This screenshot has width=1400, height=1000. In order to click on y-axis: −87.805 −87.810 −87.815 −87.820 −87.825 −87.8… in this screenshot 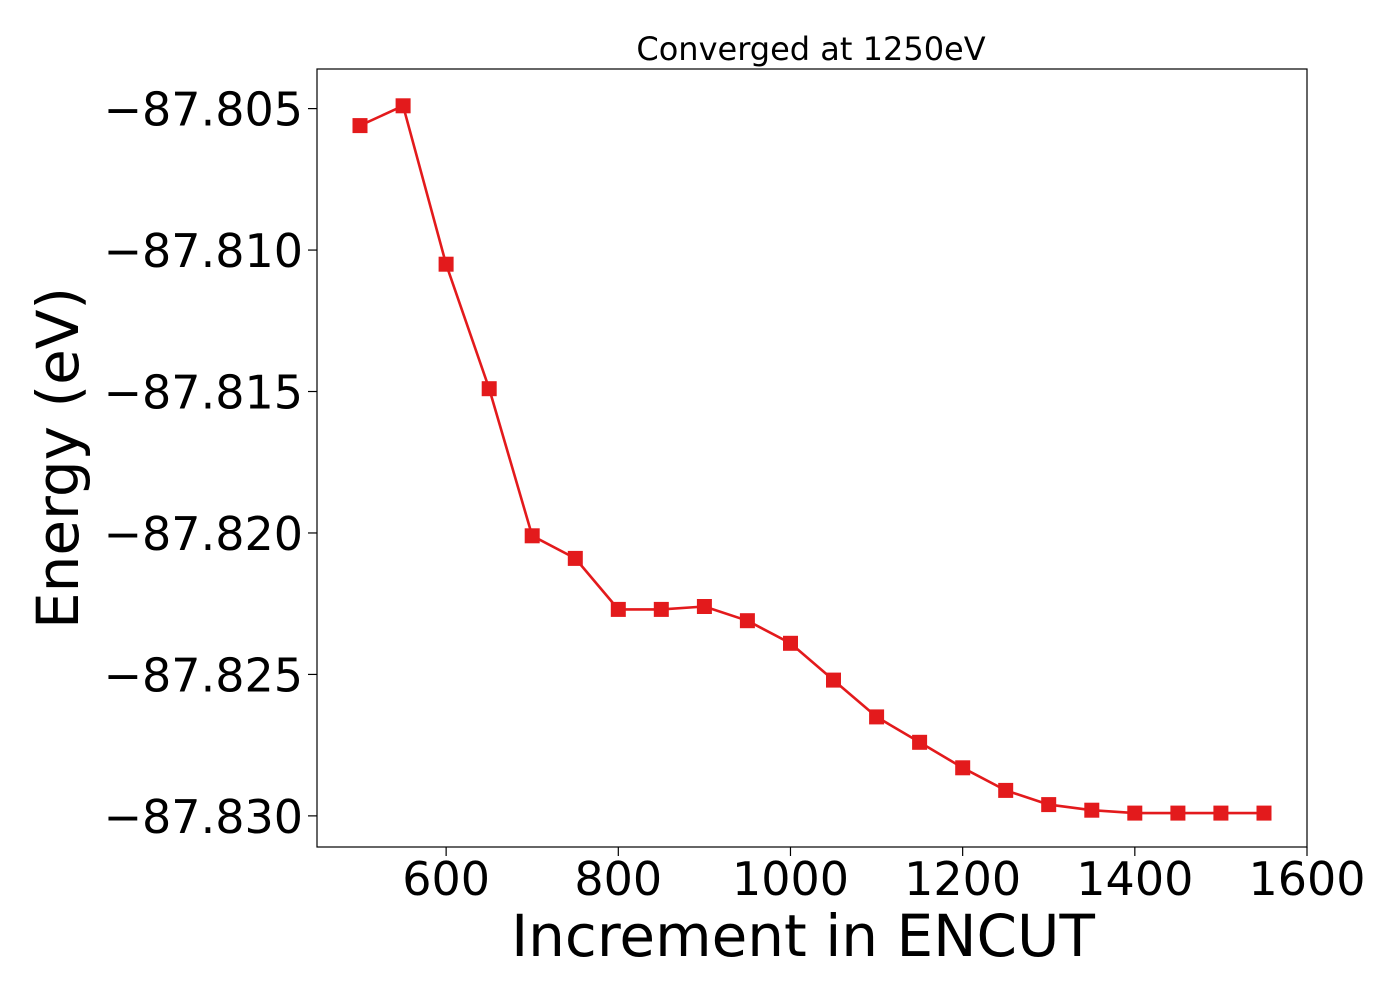, I will do `click(210, 463)`.